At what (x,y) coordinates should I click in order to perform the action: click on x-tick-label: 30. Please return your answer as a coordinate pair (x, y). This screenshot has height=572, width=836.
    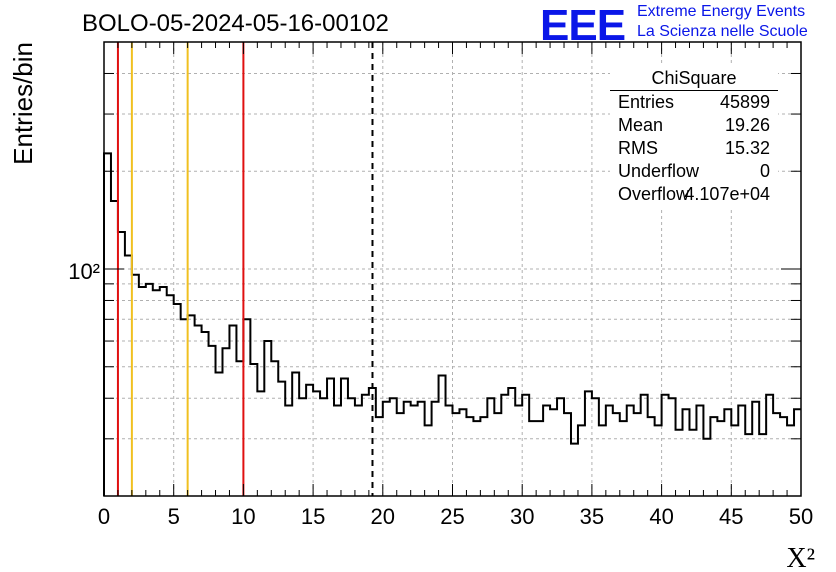
    Looking at the image, I should click on (522, 516).